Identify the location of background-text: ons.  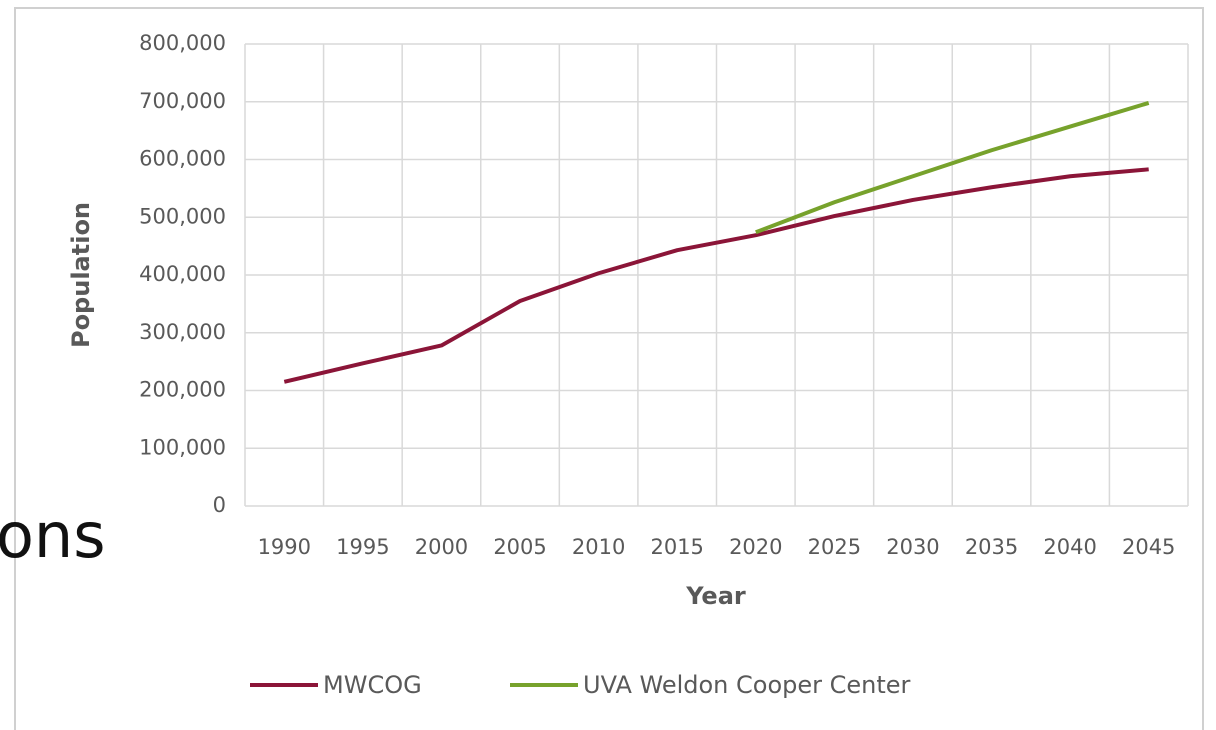
(53, 535).